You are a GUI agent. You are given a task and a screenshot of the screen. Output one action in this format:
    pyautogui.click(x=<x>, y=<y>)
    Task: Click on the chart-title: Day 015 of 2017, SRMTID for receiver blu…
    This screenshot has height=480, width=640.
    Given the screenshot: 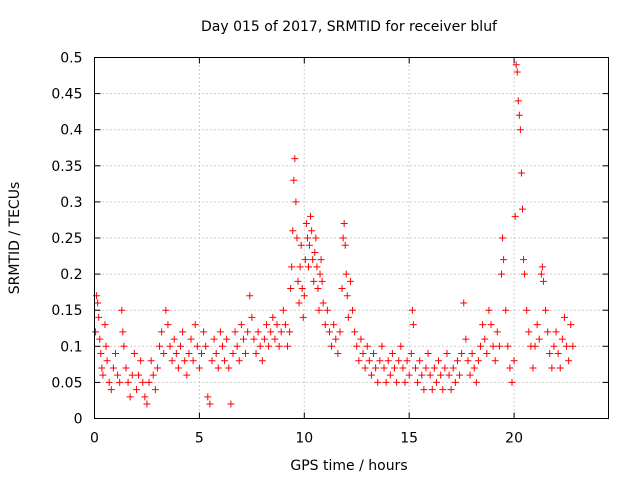 What is the action you would take?
    pyautogui.click(x=349, y=27)
    